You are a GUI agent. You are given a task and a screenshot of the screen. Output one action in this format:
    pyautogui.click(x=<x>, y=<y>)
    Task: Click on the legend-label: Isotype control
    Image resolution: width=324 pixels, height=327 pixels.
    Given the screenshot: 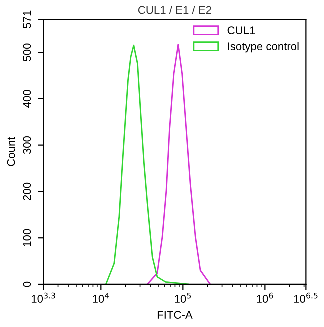 What is the action you would take?
    pyautogui.click(x=263, y=47)
    